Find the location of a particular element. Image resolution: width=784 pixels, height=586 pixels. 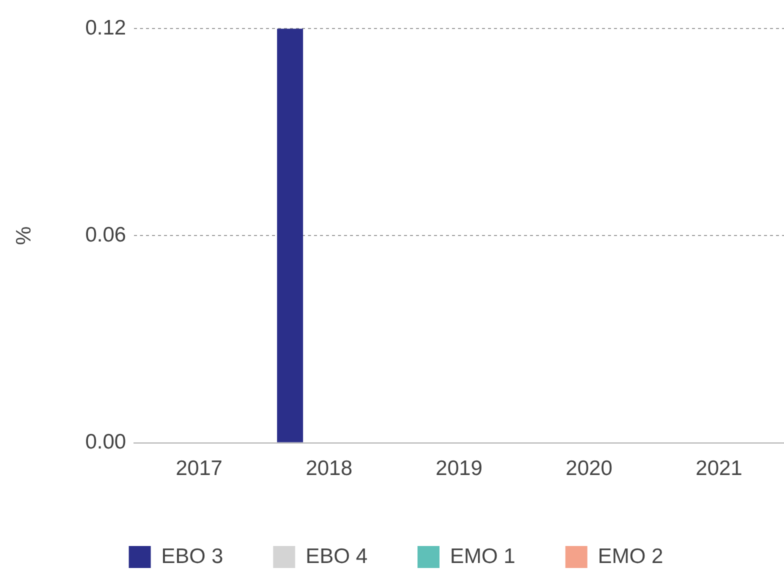

x-tick-label: 2021 is located at coordinates (719, 468).